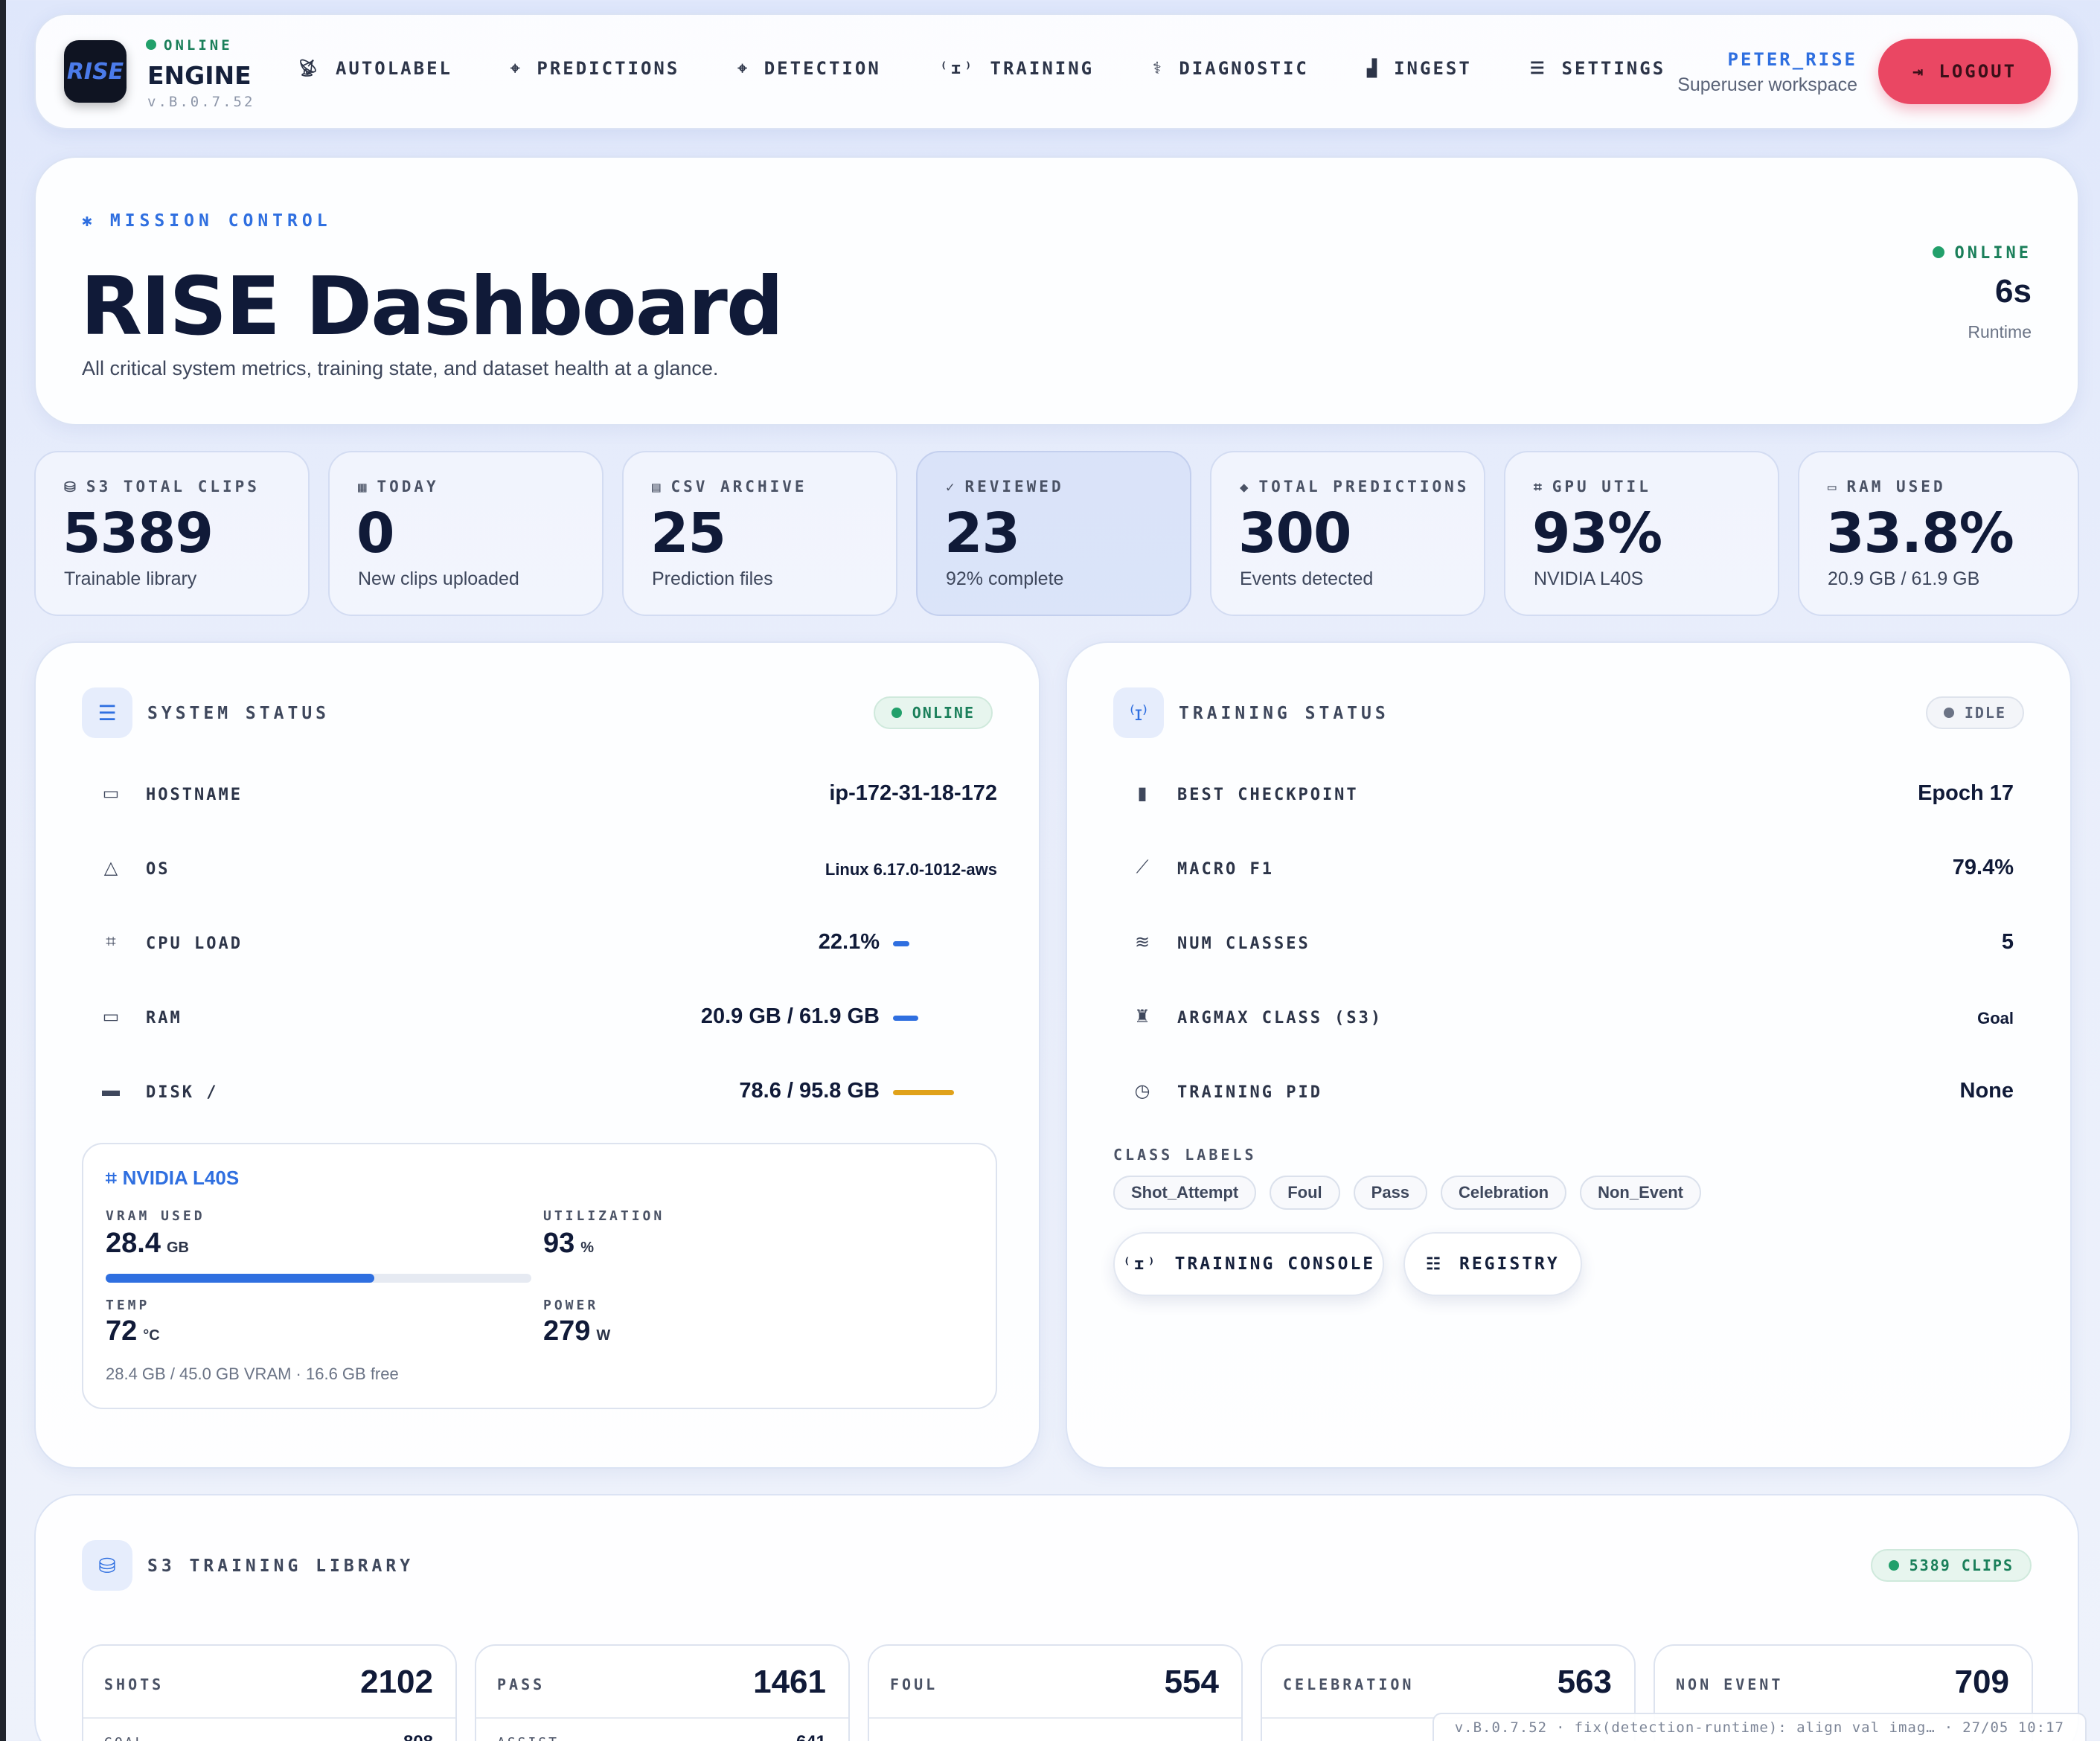  I want to click on stat-sub: Prediction files, so click(712, 578).